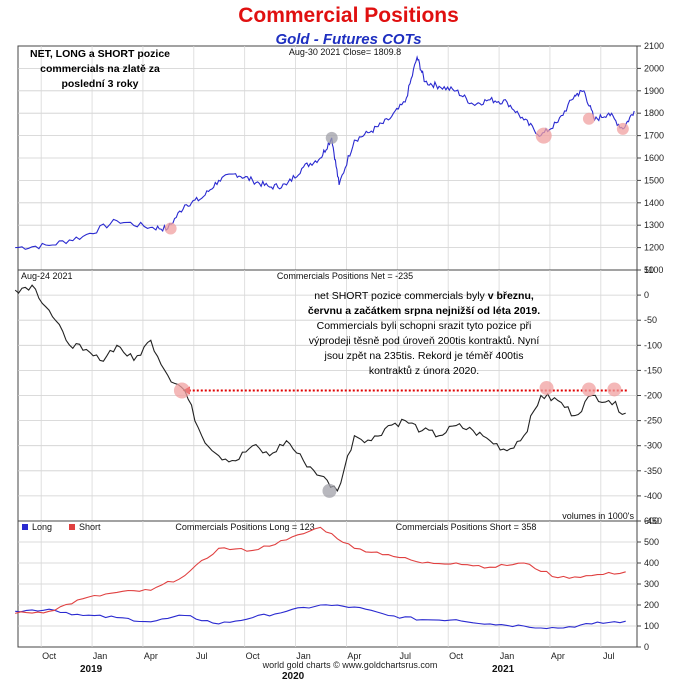 This screenshot has height=683, width=697. I want to click on y-tick-label-2-6: 600, so click(651, 521).